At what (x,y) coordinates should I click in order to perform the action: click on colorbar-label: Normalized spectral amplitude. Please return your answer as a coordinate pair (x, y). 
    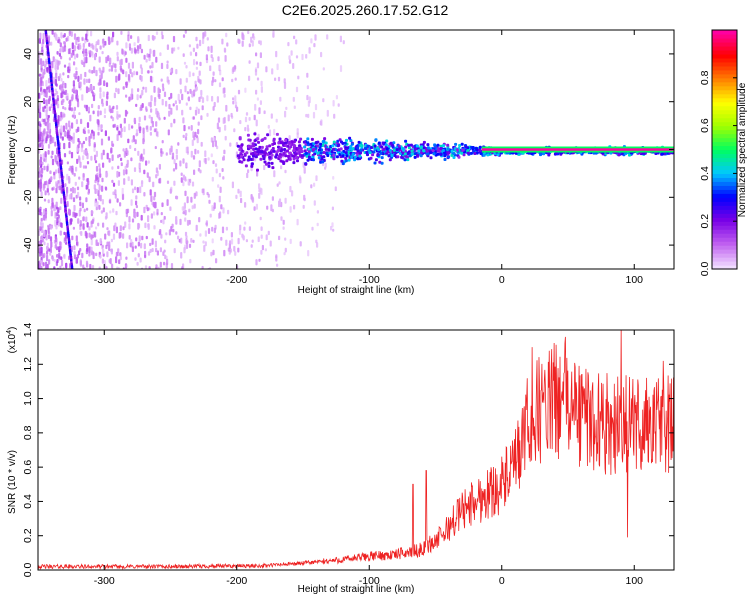
    Looking at the image, I should click on (742, 149).